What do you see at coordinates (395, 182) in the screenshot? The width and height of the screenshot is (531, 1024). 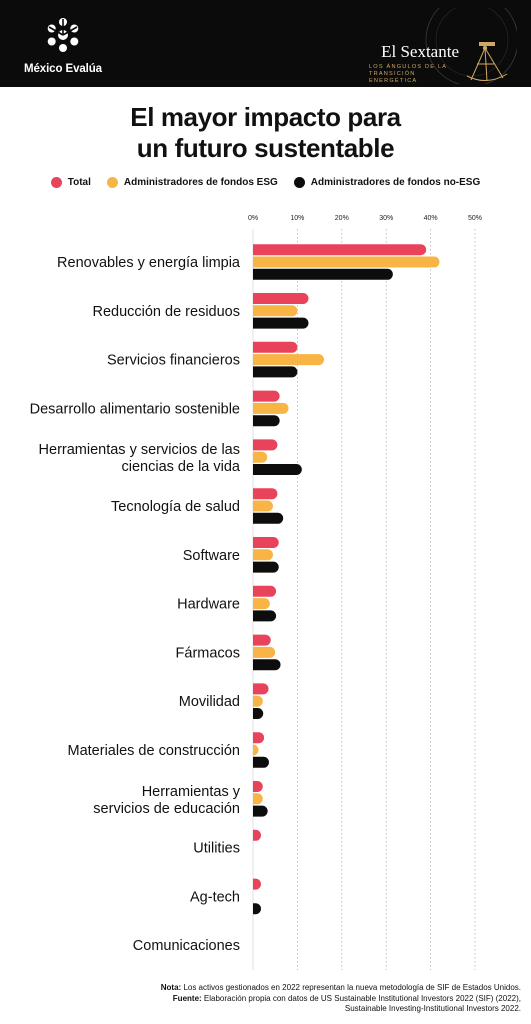 I see `legend-label-noesg: Administradores de fondos no-ESG` at bounding box center [395, 182].